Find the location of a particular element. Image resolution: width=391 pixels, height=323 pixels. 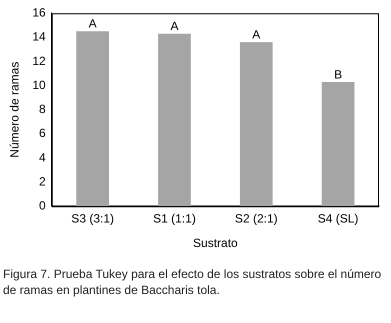

y-tick-label: 10 is located at coordinates (39, 85).